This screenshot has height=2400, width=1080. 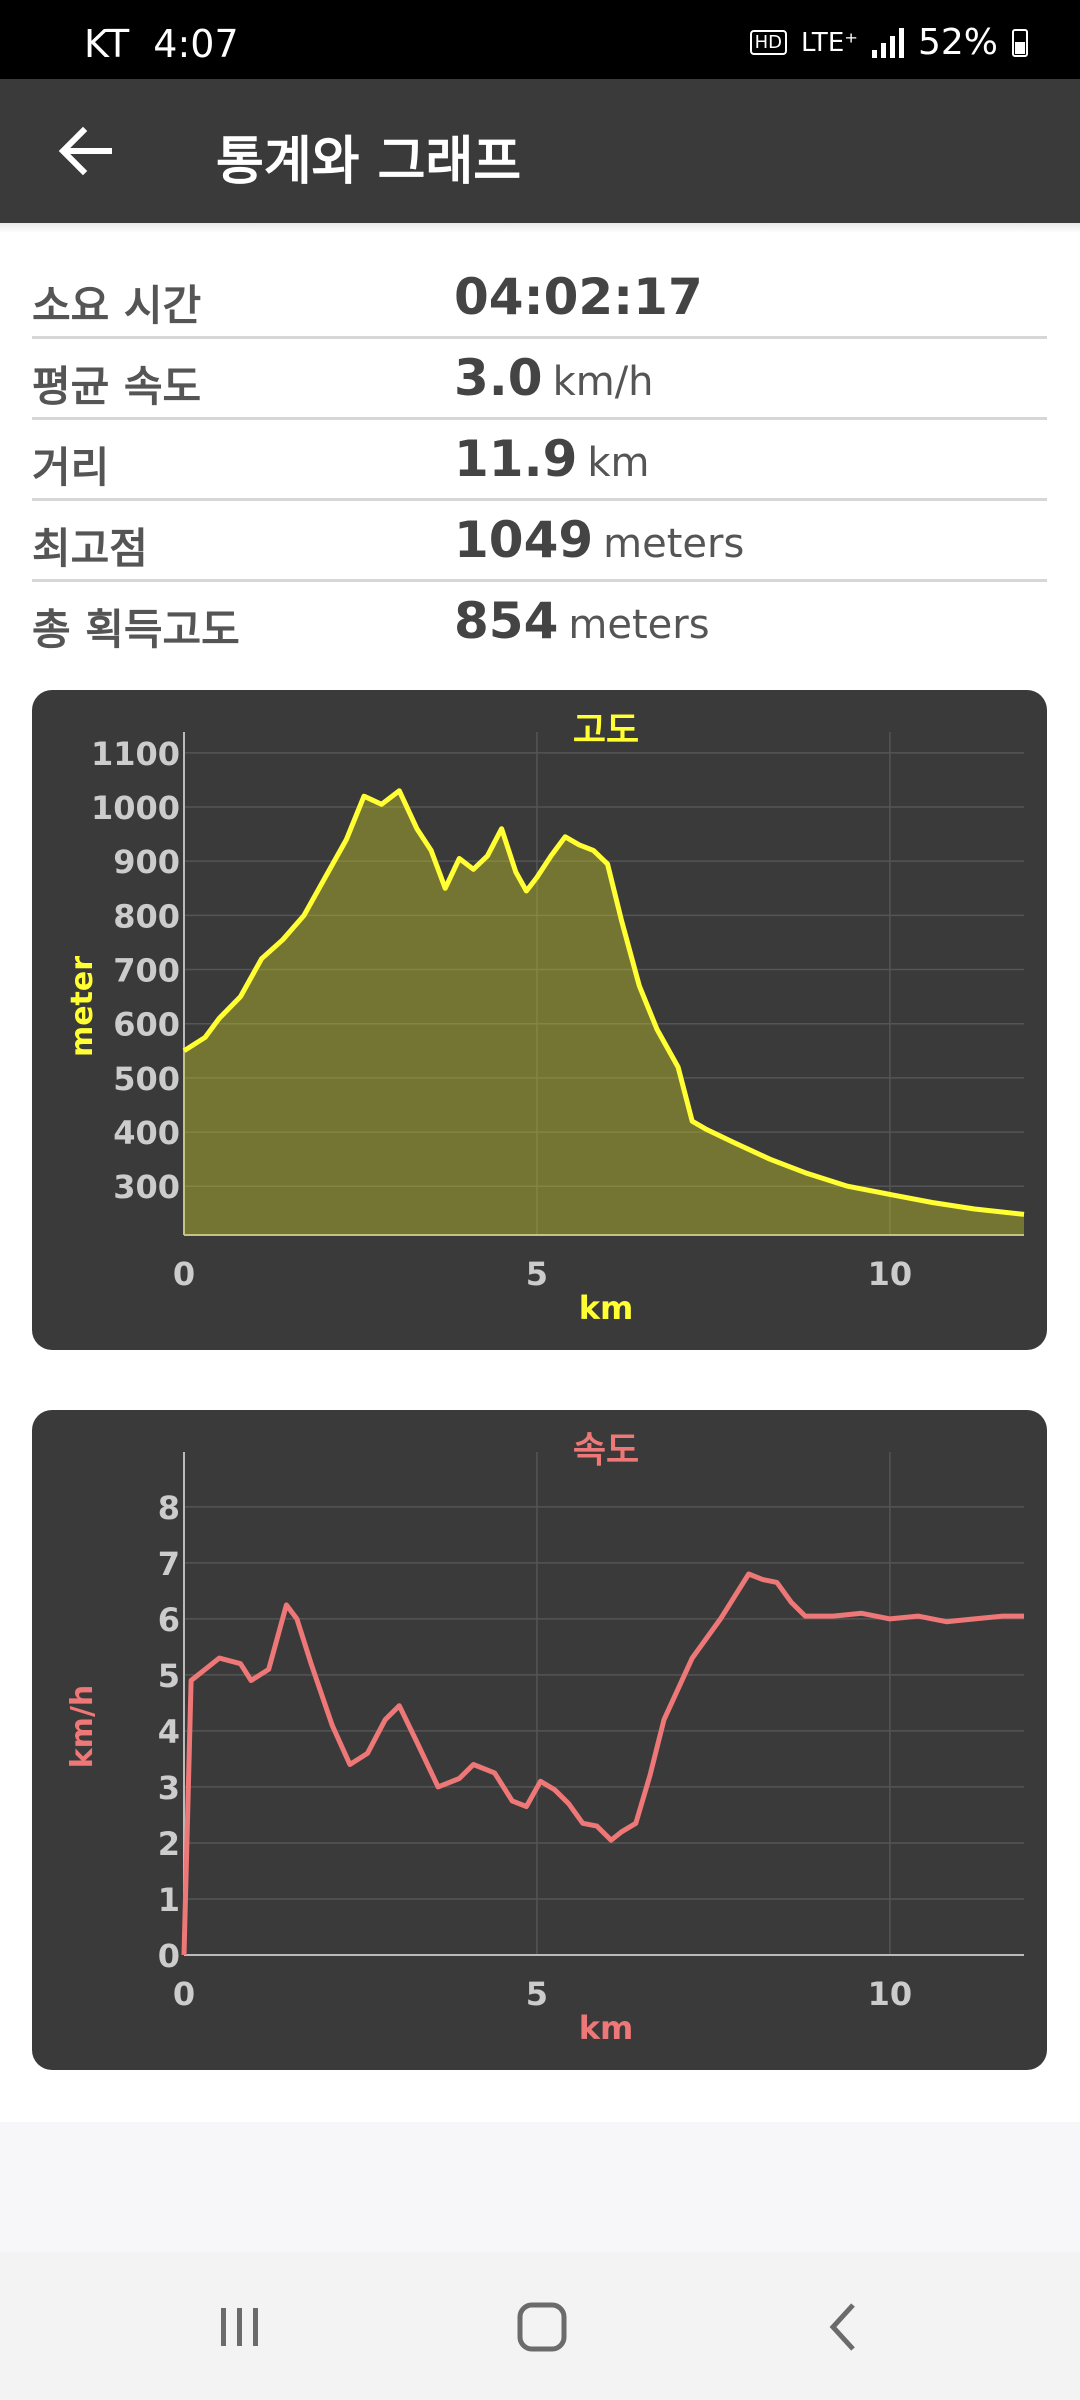 What do you see at coordinates (82, 1006) in the screenshot?
I see `y-axis-label: meter` at bounding box center [82, 1006].